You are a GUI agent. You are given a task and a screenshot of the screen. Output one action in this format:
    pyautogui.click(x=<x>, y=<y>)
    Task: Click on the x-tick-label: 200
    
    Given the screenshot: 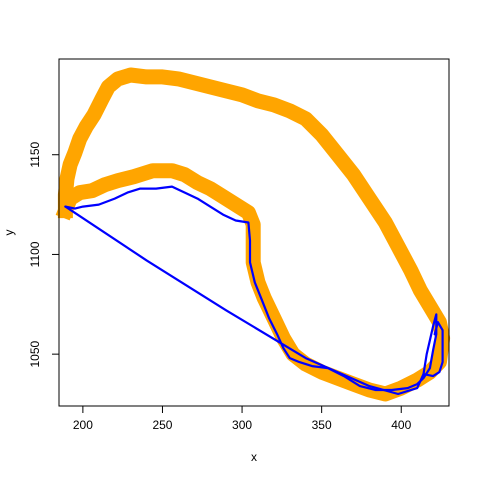 What is the action you would take?
    pyautogui.click(x=83, y=425)
    